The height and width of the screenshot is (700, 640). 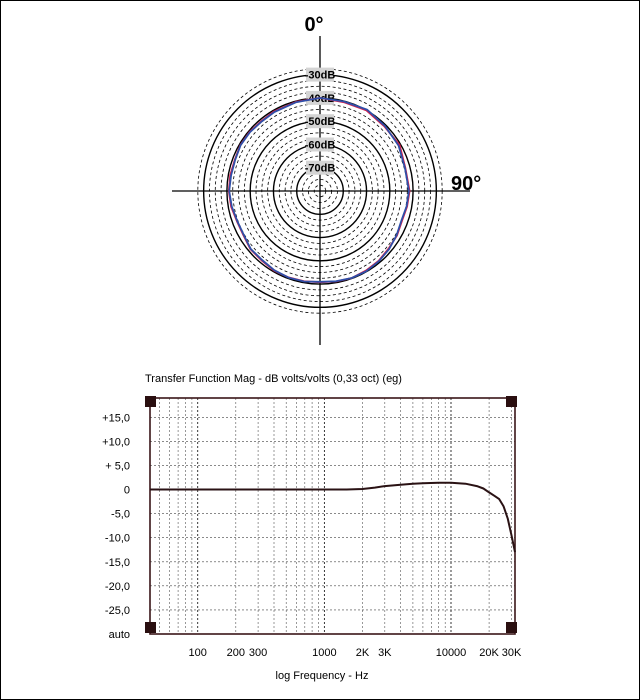 I want to click on ring-label: -50dB, so click(x=320, y=122).